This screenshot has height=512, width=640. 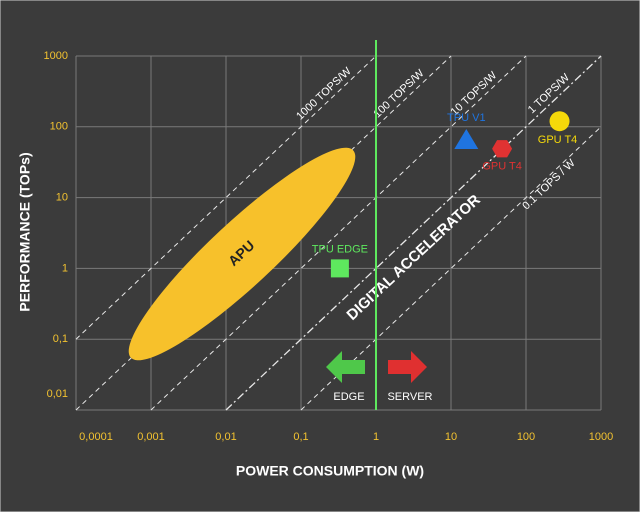 I want to click on y-tick-label: 1, so click(x=65, y=268).